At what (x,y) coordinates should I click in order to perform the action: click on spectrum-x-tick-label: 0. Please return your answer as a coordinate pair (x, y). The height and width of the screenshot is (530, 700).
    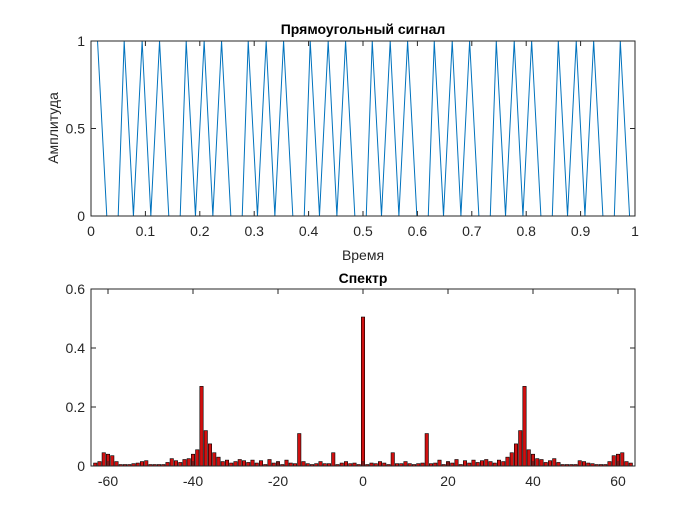
    Looking at the image, I should click on (363, 481).